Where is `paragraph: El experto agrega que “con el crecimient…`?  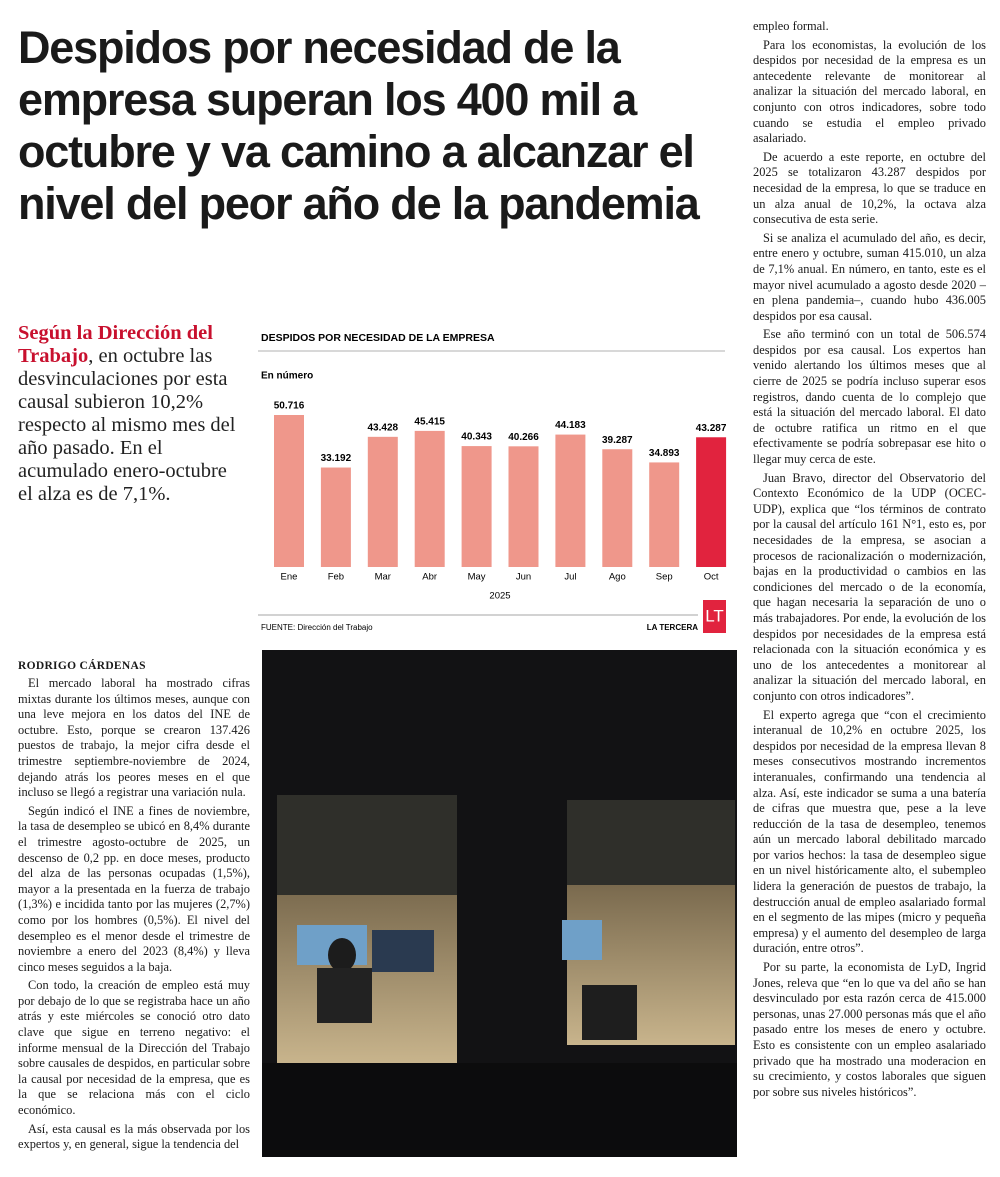
paragraph: El experto agrega que “con el crecimient… is located at coordinates (869, 831).